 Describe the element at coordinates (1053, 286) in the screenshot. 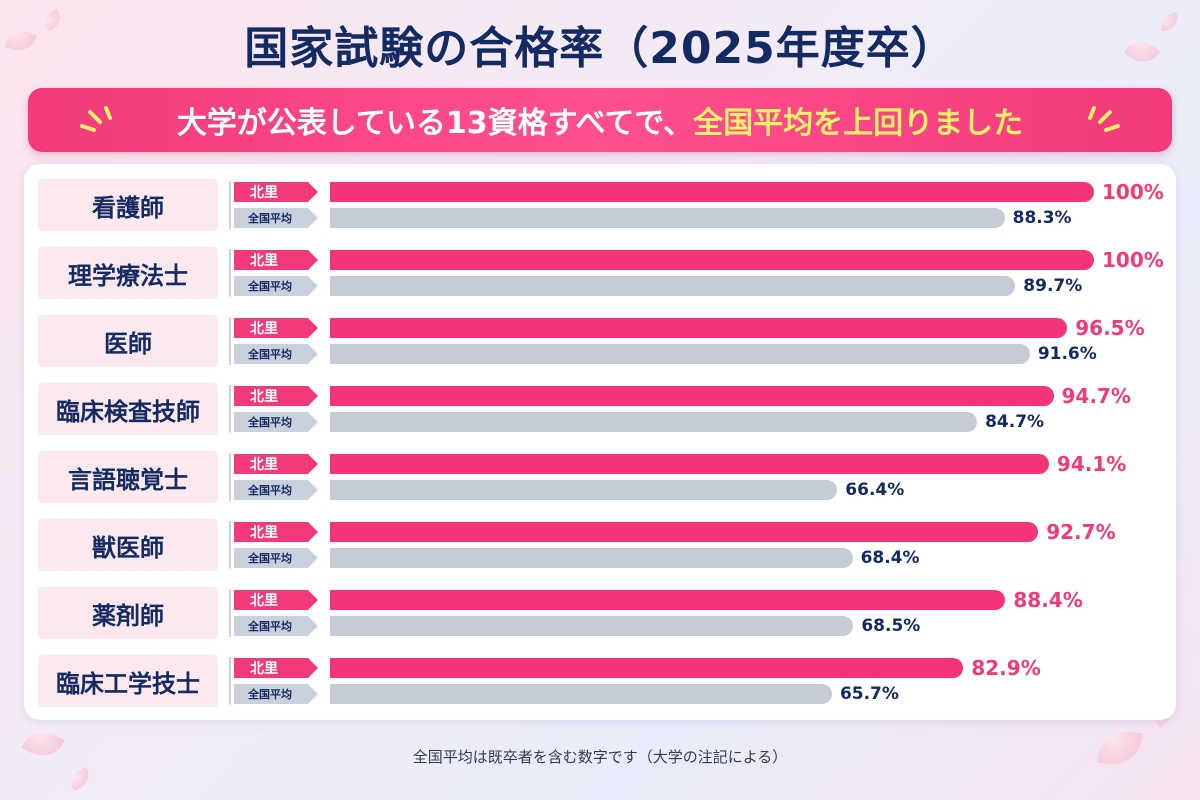

I see `data-label: 89.7%` at that location.